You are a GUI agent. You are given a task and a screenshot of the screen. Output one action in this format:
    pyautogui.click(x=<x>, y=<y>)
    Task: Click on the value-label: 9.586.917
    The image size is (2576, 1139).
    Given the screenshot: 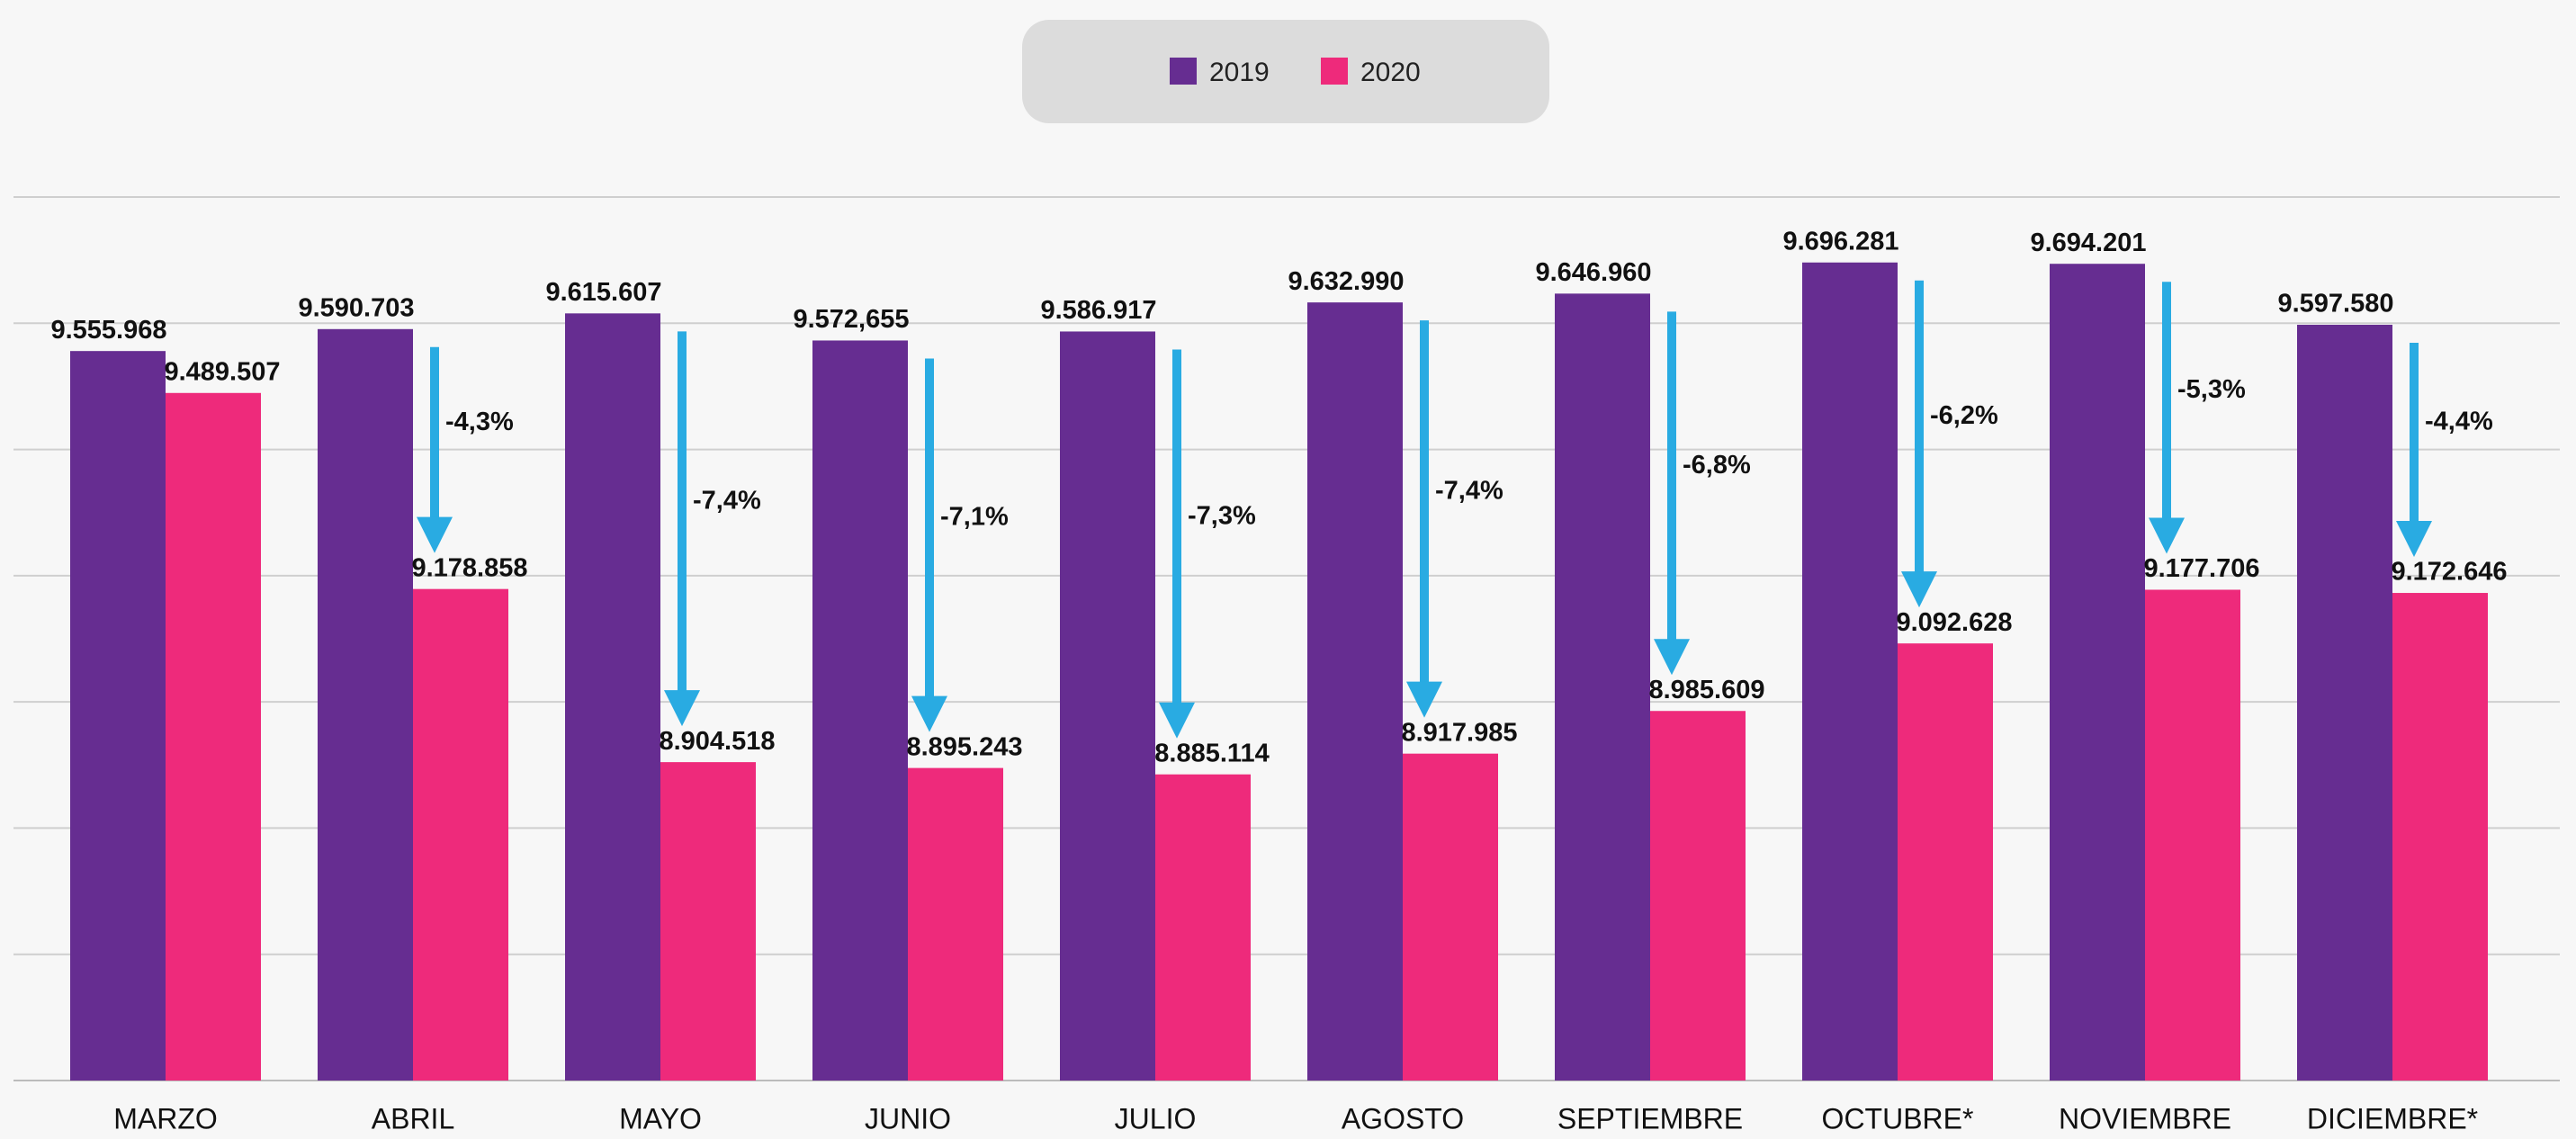 What is the action you would take?
    pyautogui.click(x=1098, y=310)
    